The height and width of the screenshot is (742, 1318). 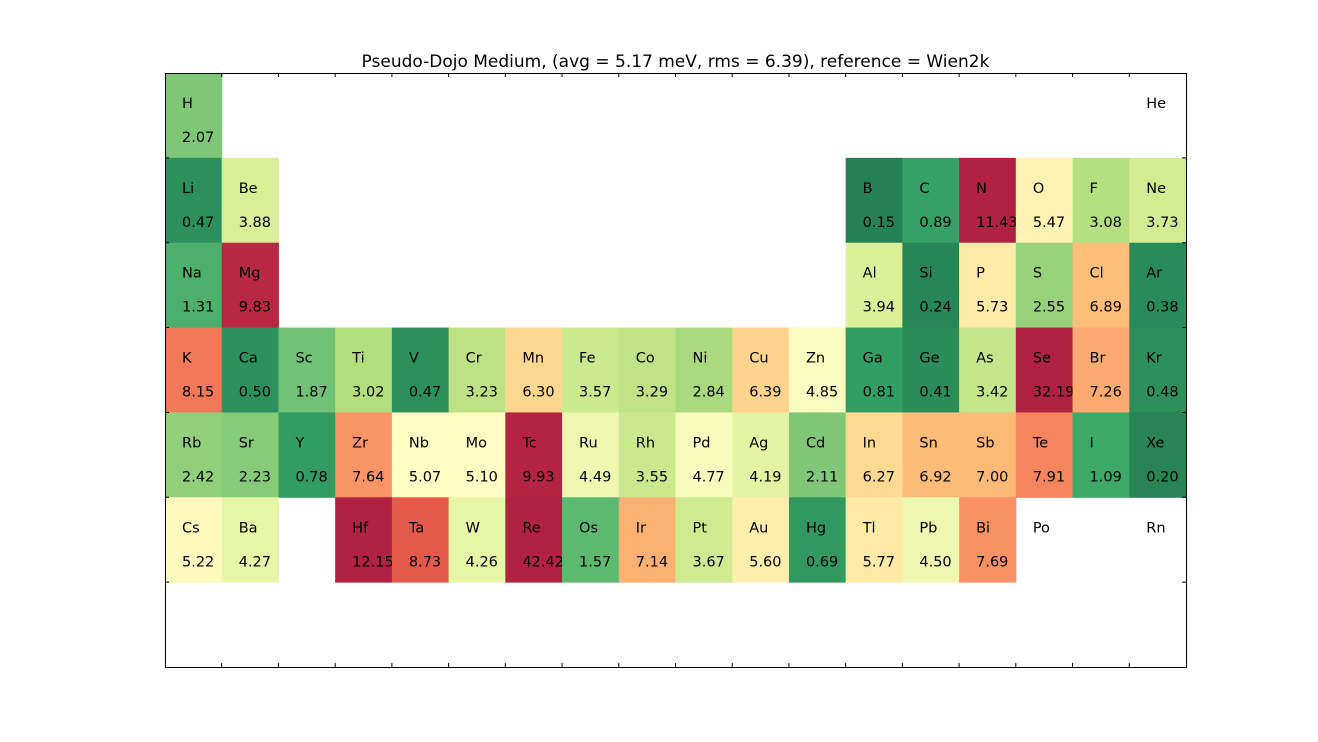 What do you see at coordinates (1155, 528) in the screenshot?
I see `element-symbol: Rn` at bounding box center [1155, 528].